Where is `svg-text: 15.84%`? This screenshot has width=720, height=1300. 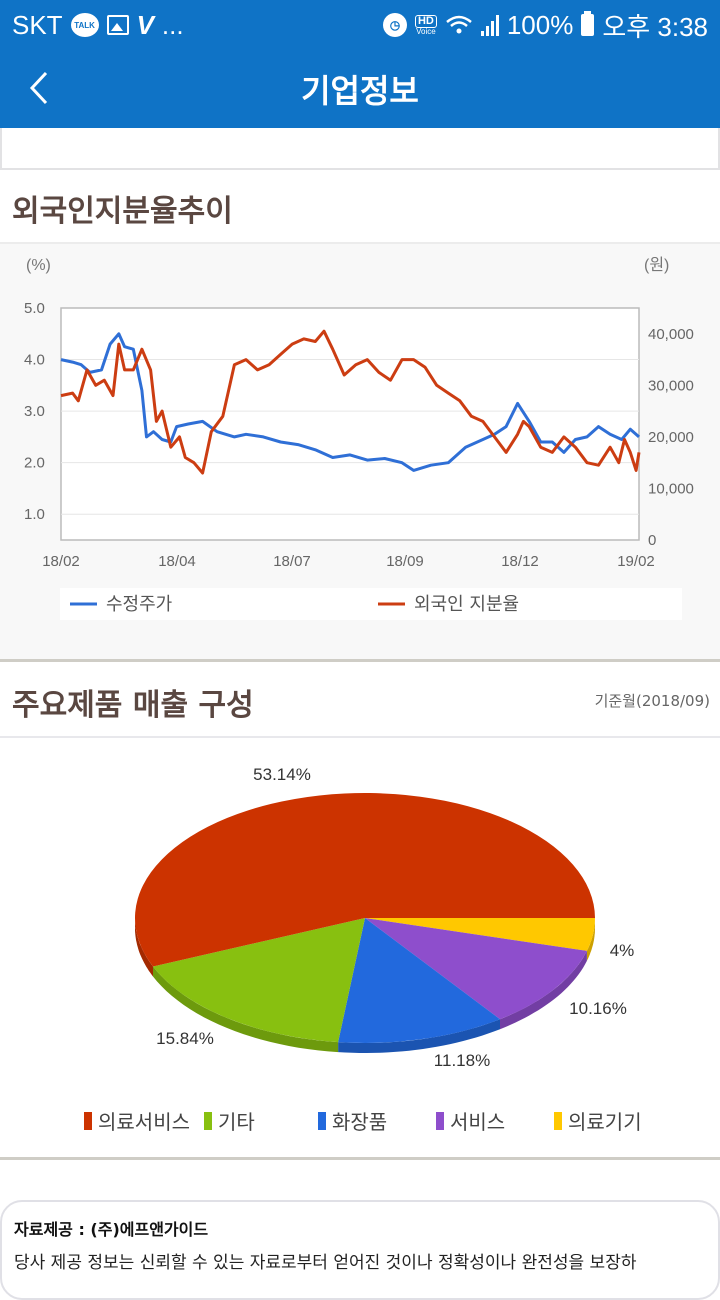 svg-text: 15.84% is located at coordinates (185, 1038).